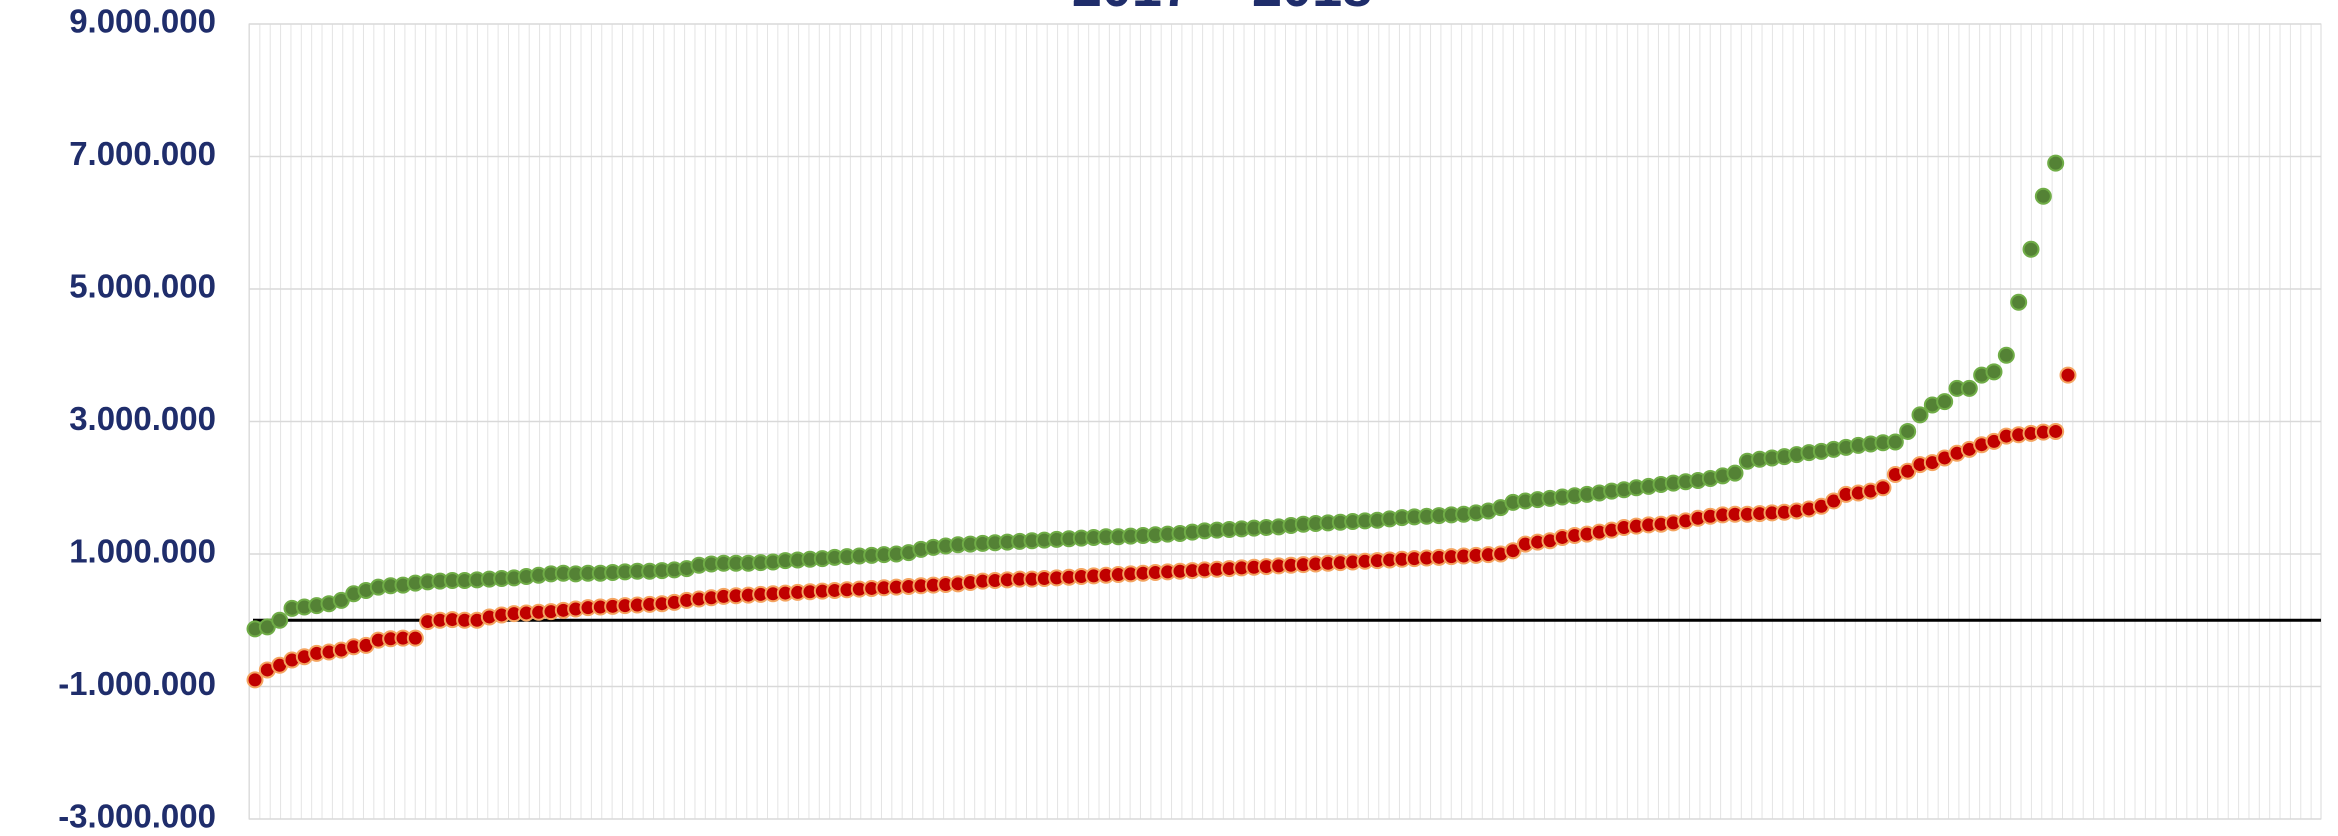  What do you see at coordinates (142, 153) in the screenshot?
I see `y-tick-label: 7.000.000` at bounding box center [142, 153].